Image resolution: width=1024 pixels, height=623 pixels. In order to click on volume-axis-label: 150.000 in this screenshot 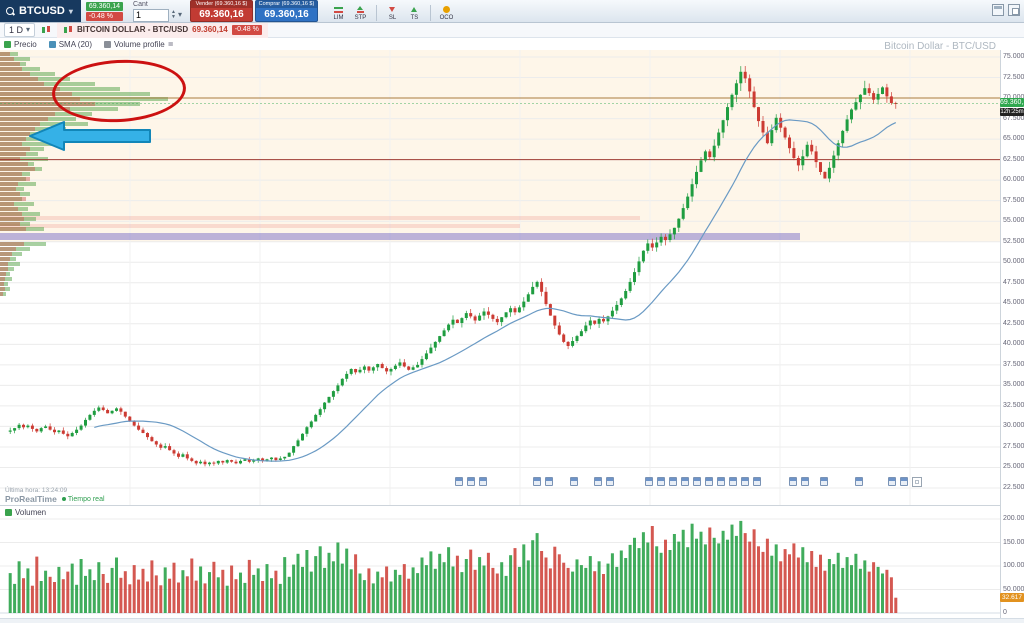, I will do `click(1013, 542)`.